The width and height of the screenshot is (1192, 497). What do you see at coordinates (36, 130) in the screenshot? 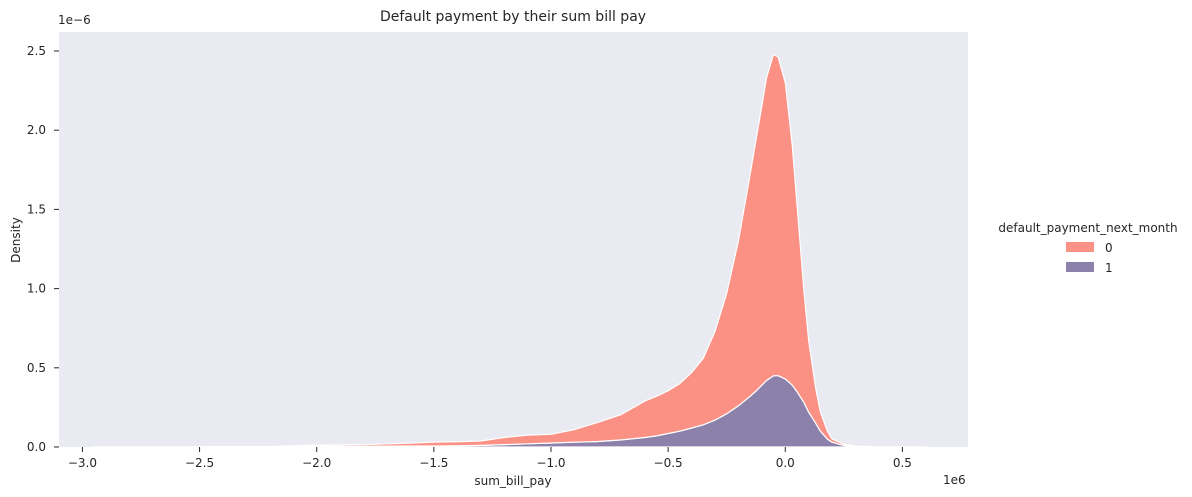
I see `y-tick-label: 2.0` at bounding box center [36, 130].